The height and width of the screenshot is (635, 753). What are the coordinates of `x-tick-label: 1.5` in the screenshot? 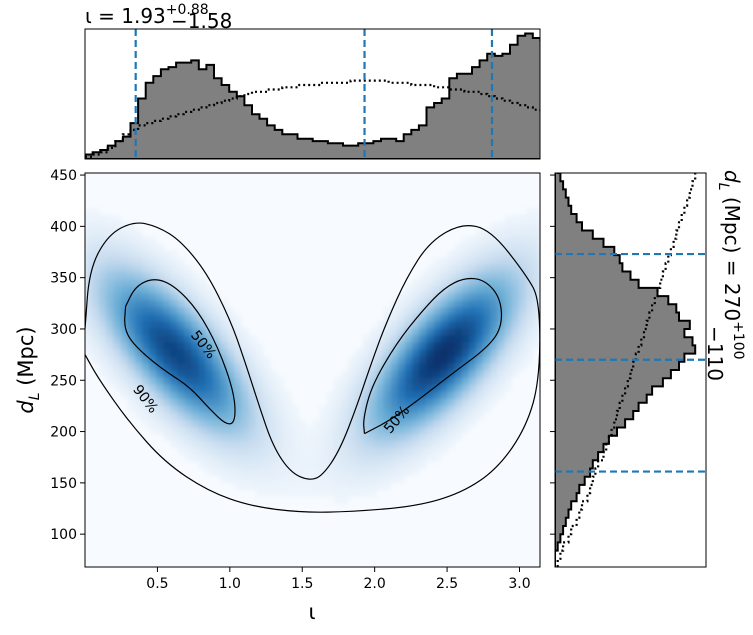 It's located at (302, 584).